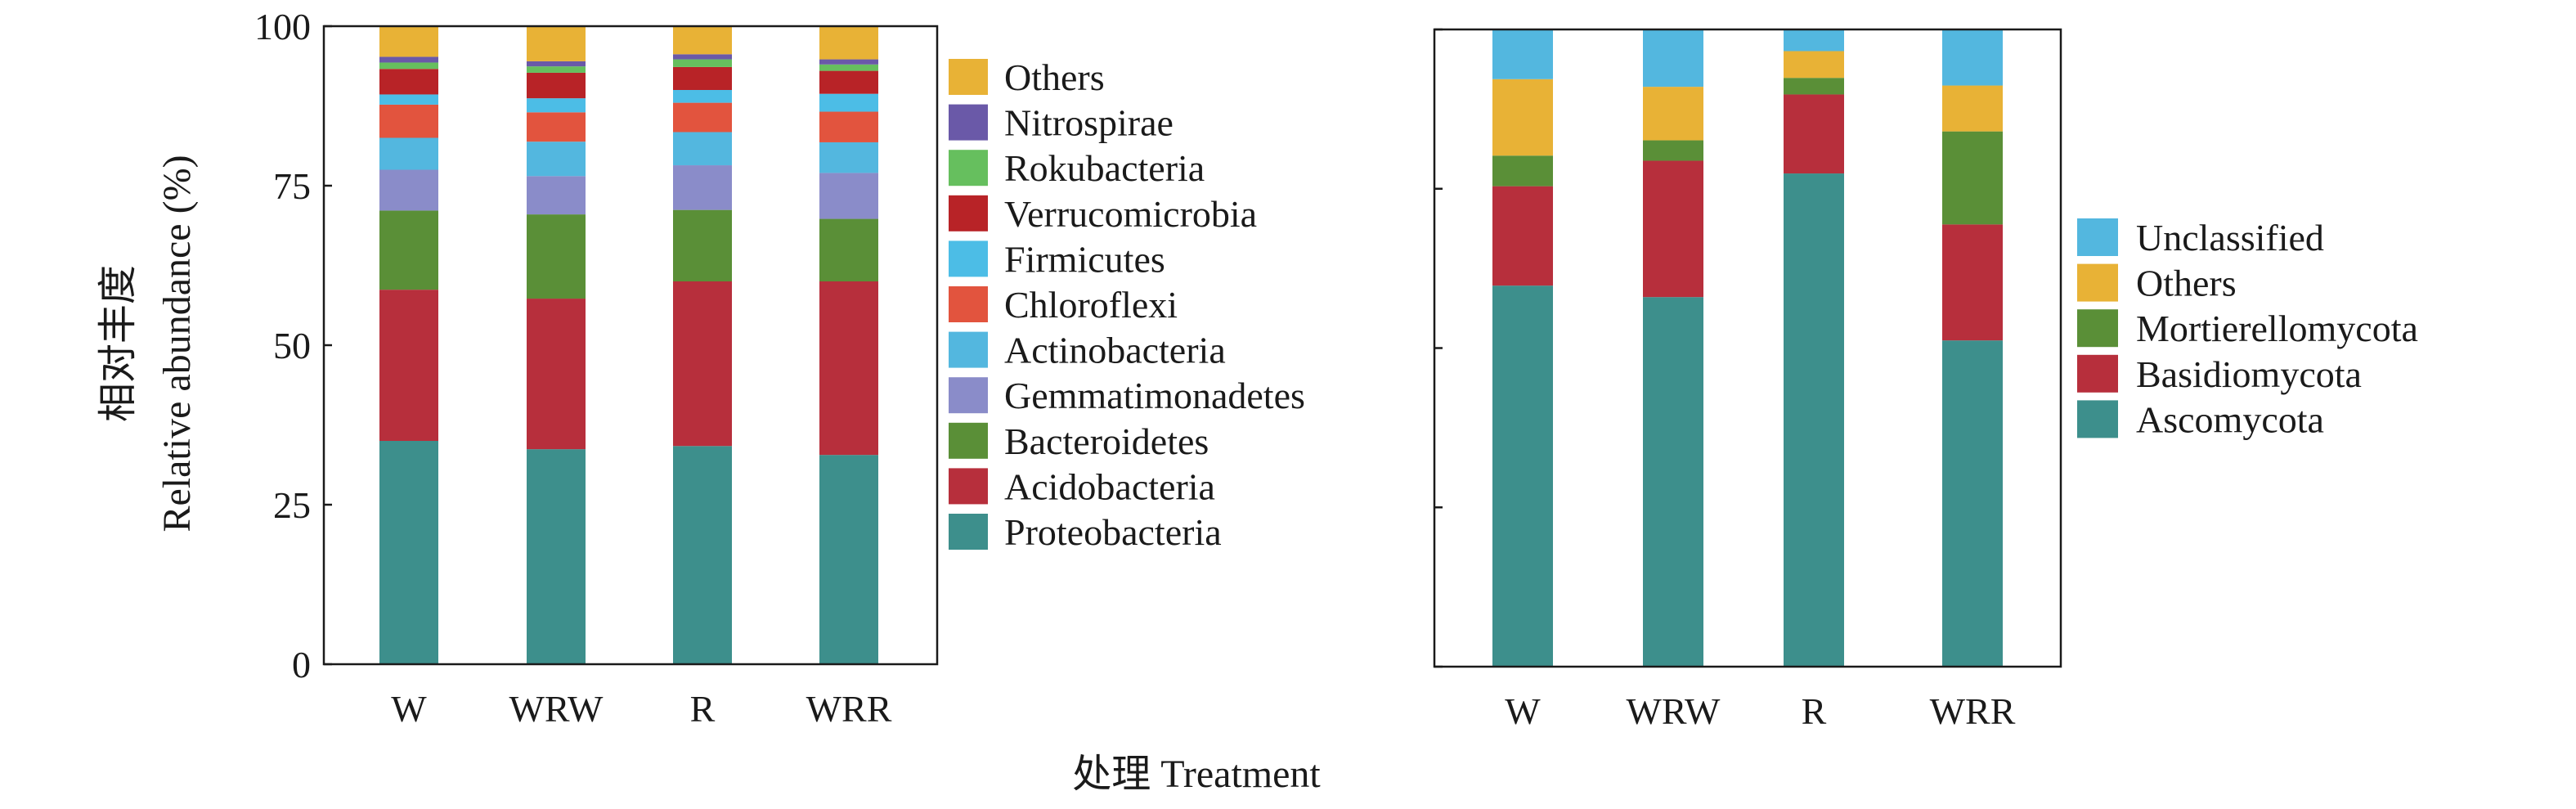 The height and width of the screenshot is (809, 2576). Describe the element at coordinates (1089, 123) in the screenshot. I see `legend-label: Nitrospirae` at that location.